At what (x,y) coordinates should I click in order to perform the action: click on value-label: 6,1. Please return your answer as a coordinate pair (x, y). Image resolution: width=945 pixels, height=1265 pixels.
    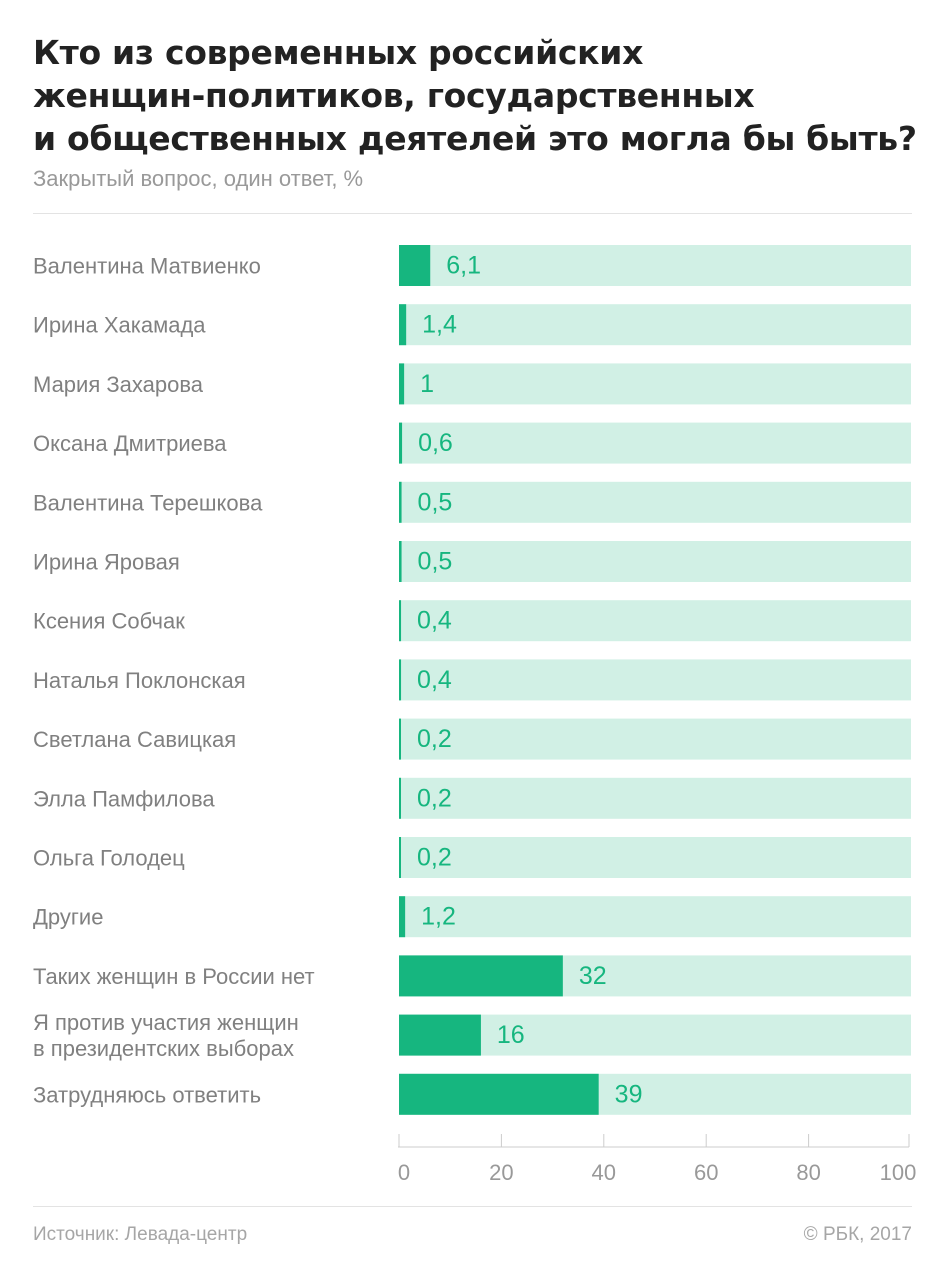
    Looking at the image, I should click on (463, 266).